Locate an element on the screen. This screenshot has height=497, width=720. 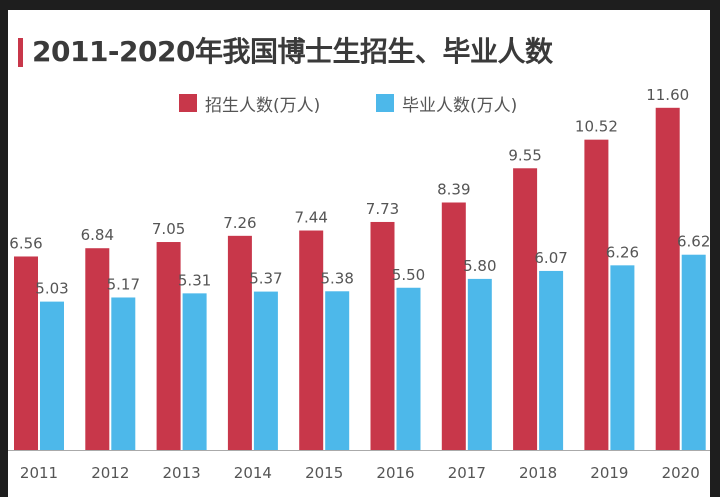
bar-enrollment-2013 is located at coordinates (168, 346).